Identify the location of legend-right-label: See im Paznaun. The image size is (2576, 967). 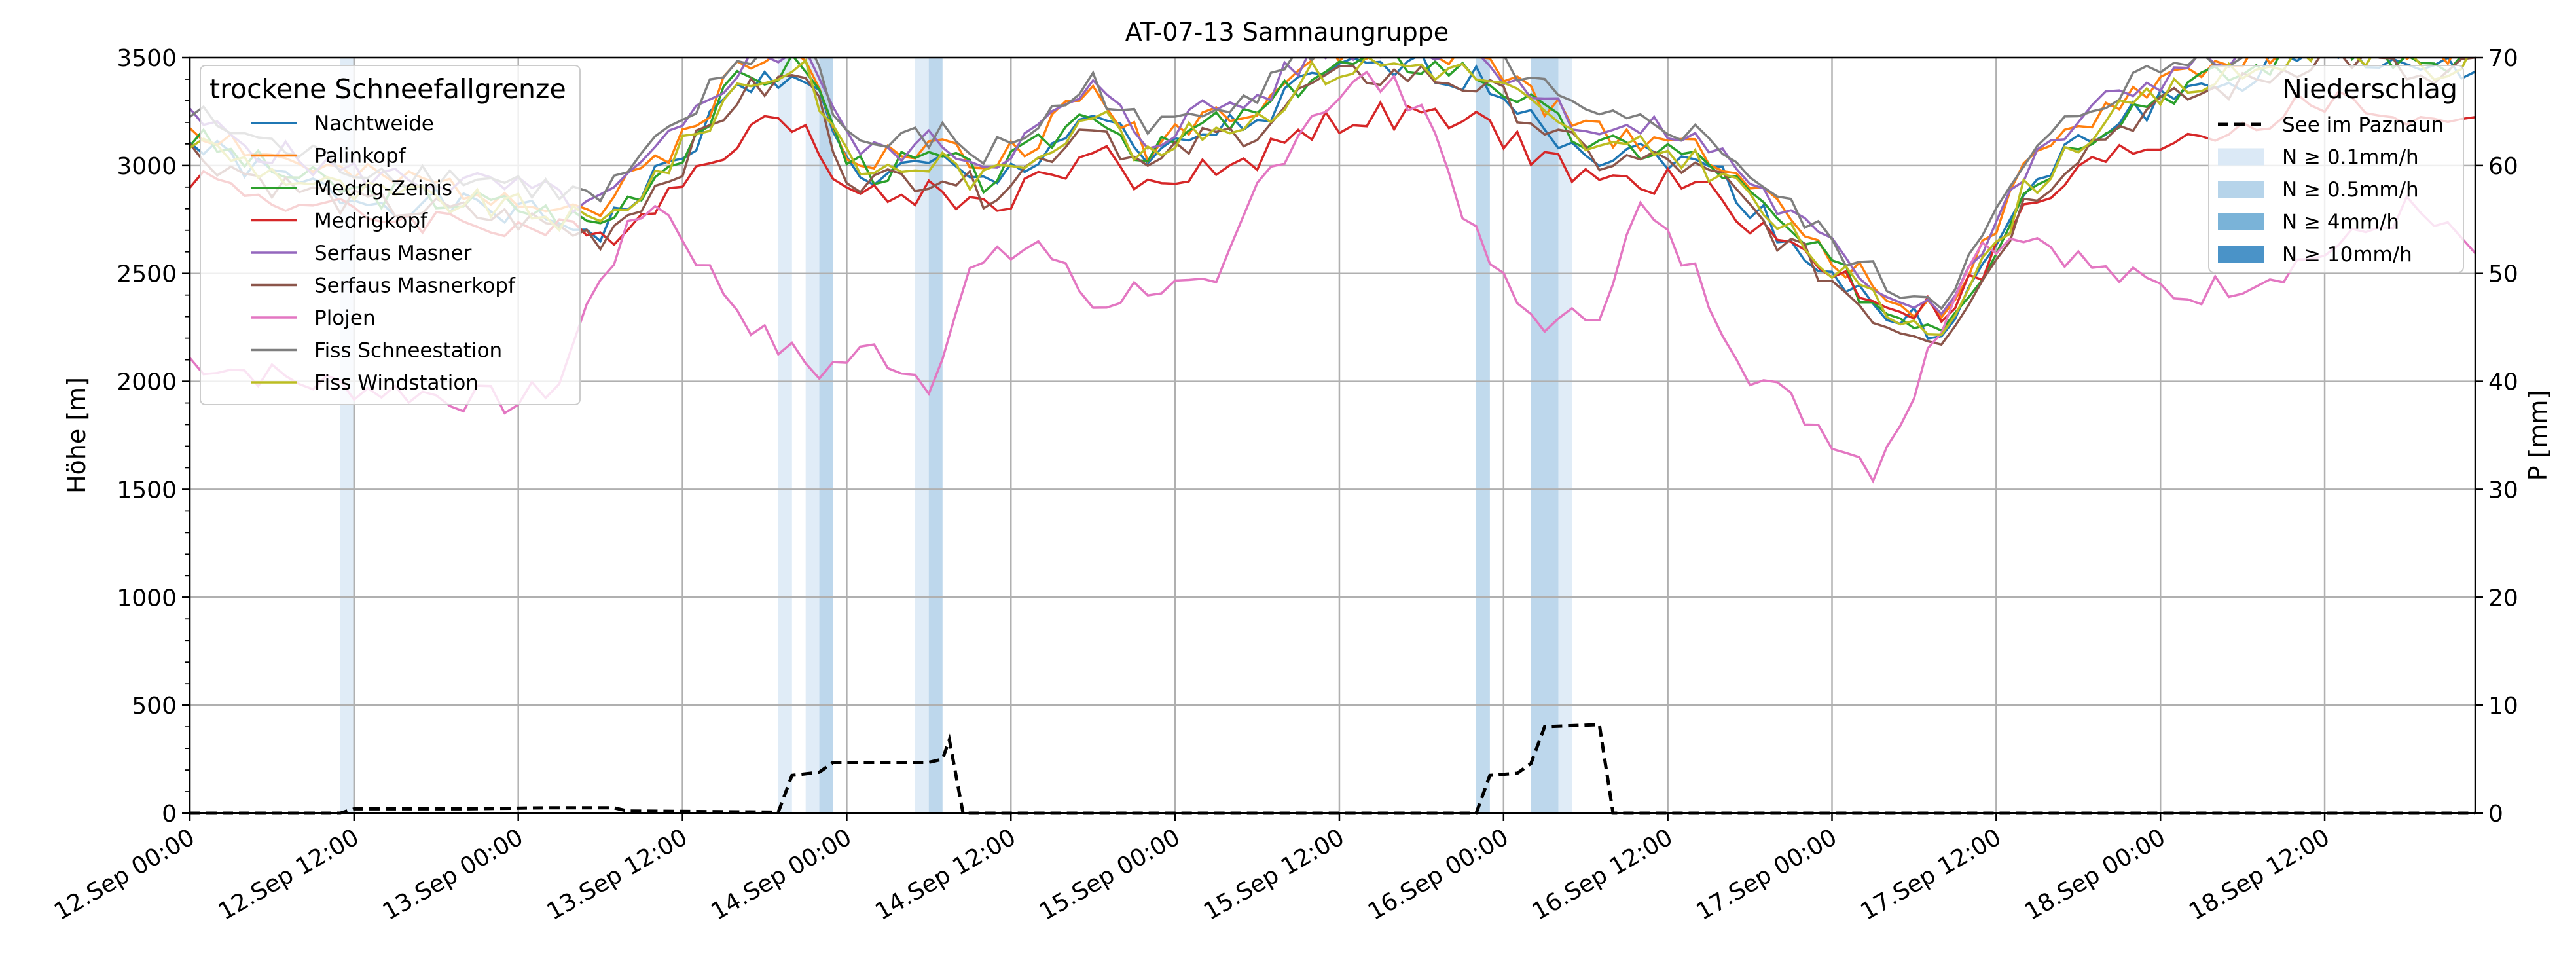
(2363, 125).